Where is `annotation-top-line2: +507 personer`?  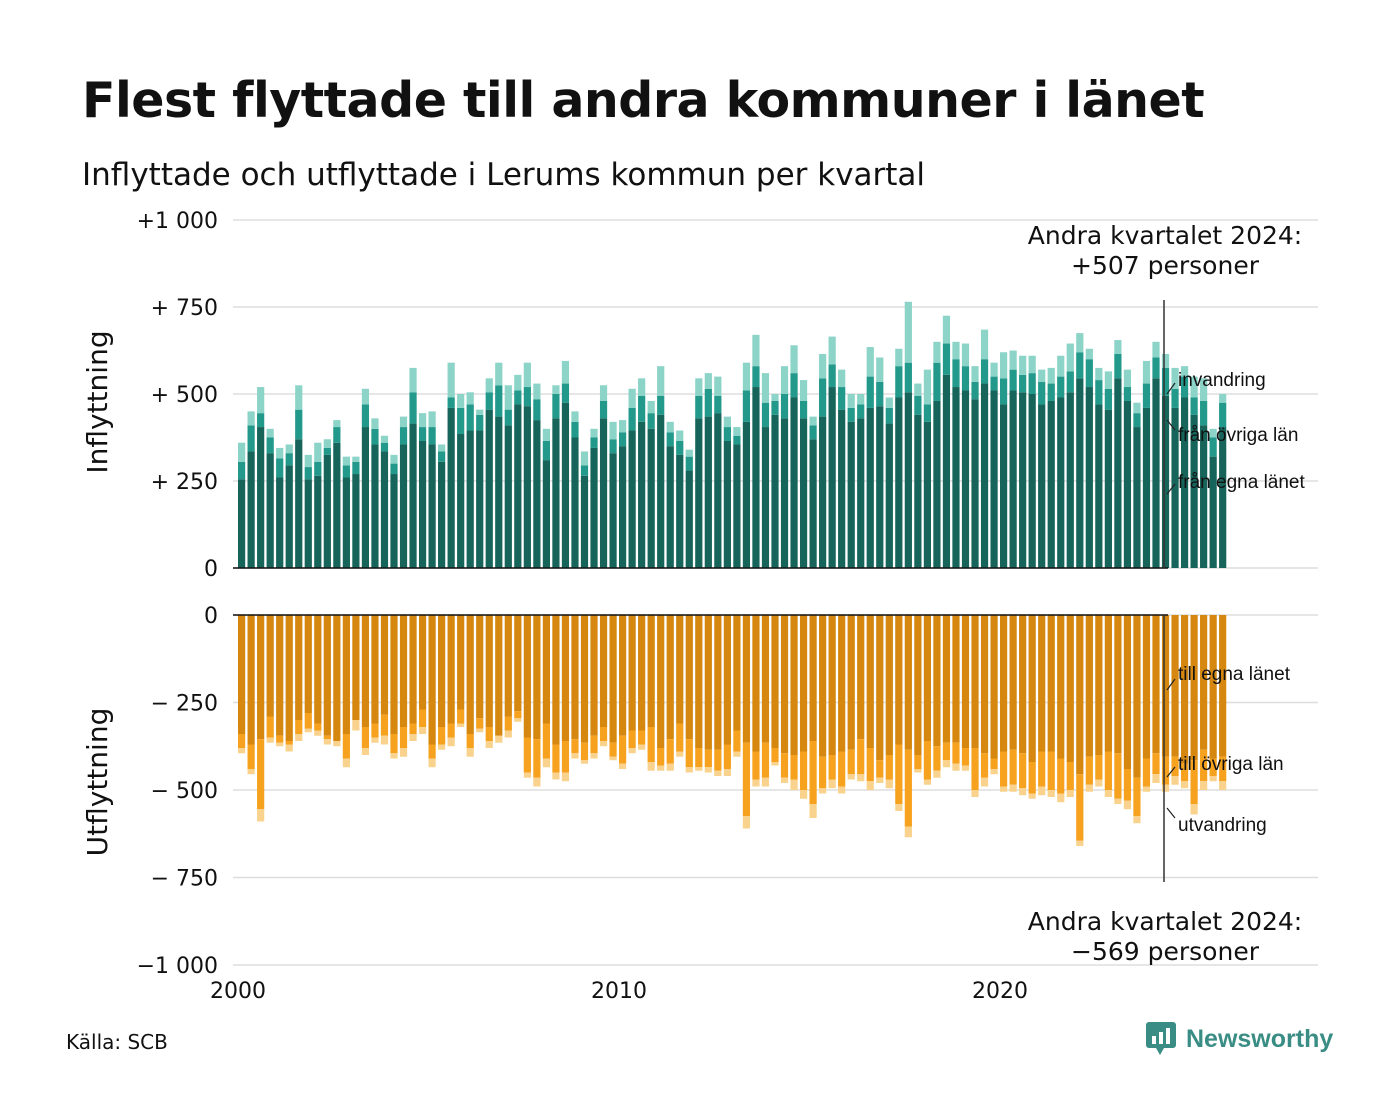 annotation-top-line2: +507 personer is located at coordinates (1165, 265).